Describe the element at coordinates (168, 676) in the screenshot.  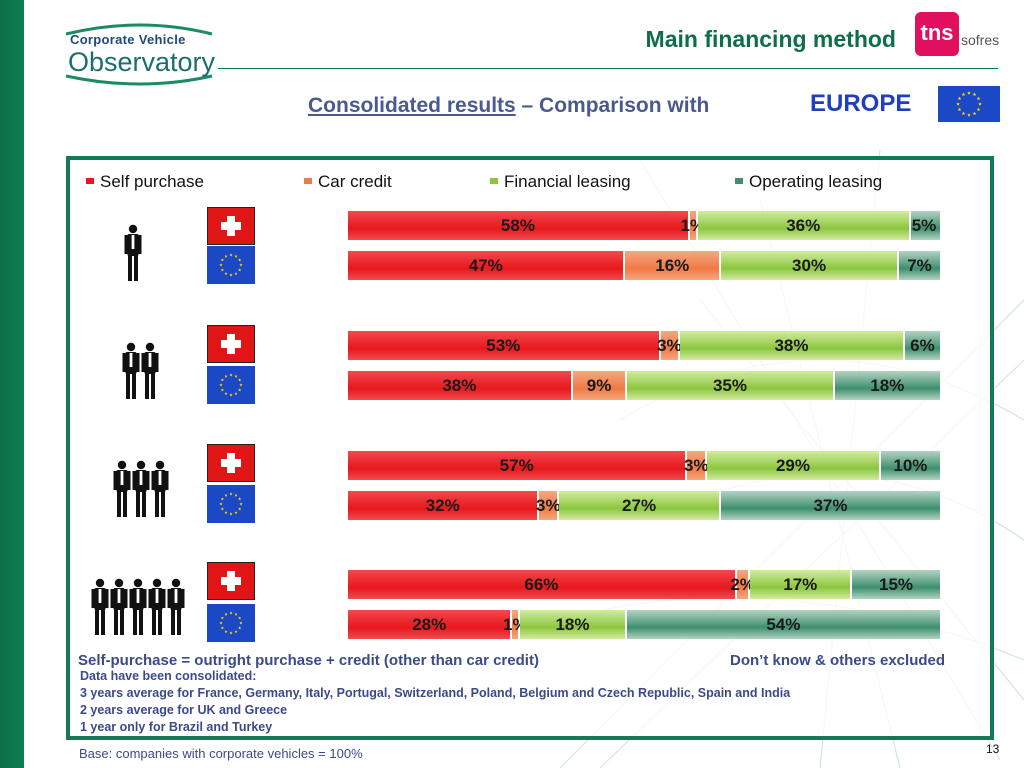
I see `consolidated-title: Data have been consolidated:` at that location.